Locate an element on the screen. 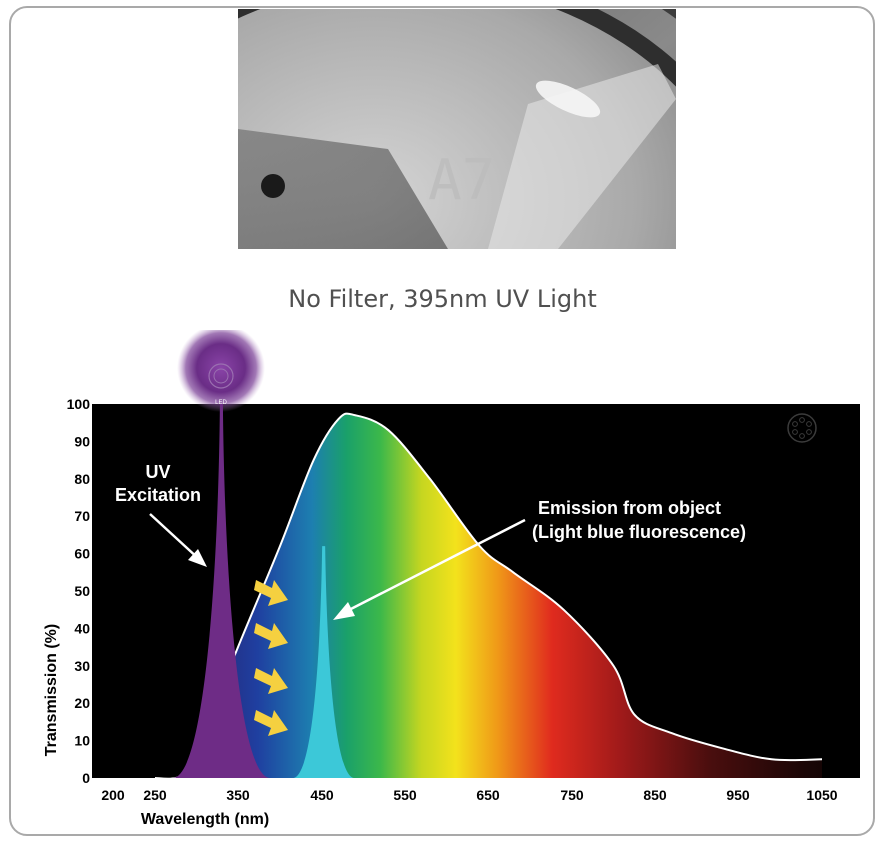 This screenshot has width=885, height=844. x-tick-label: 750 is located at coordinates (572, 795).